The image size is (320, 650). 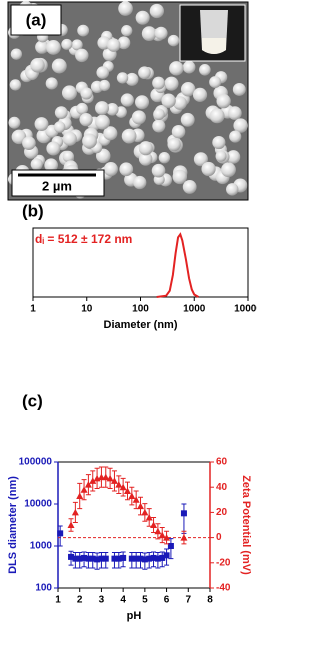 I want to click on y2-tick-label: 20, so click(x=222, y=512).